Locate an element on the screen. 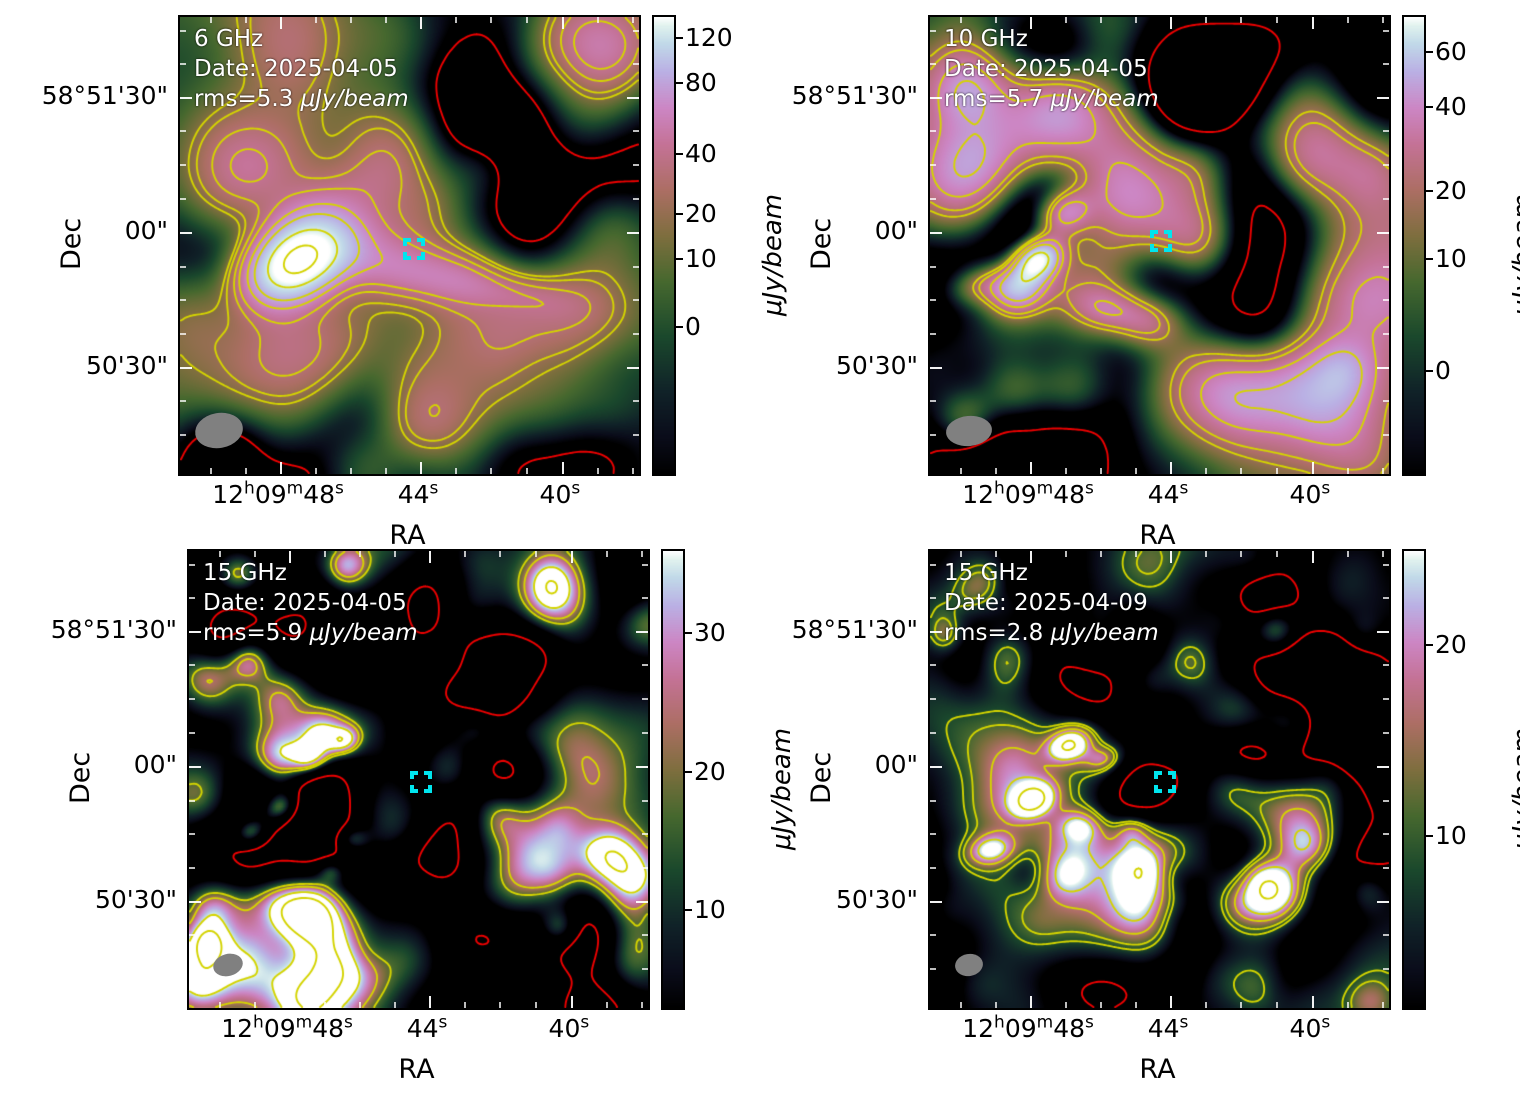  x-tick-label: 40s is located at coordinates (1310, 1027).